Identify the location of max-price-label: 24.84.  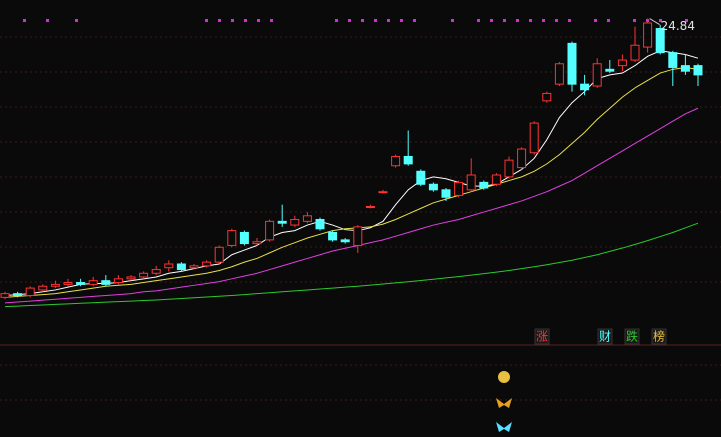
(678, 26).